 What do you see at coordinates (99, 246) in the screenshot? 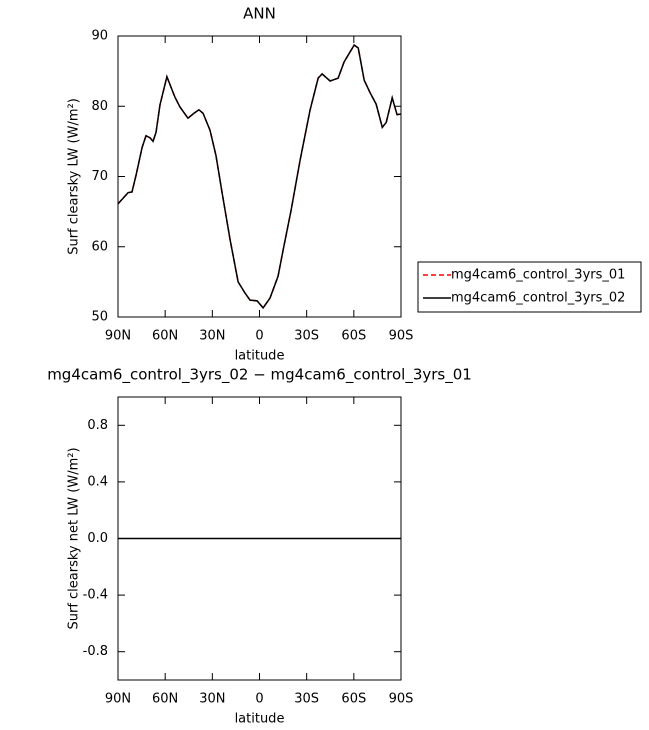
I see `y-tick-label: 60` at bounding box center [99, 246].